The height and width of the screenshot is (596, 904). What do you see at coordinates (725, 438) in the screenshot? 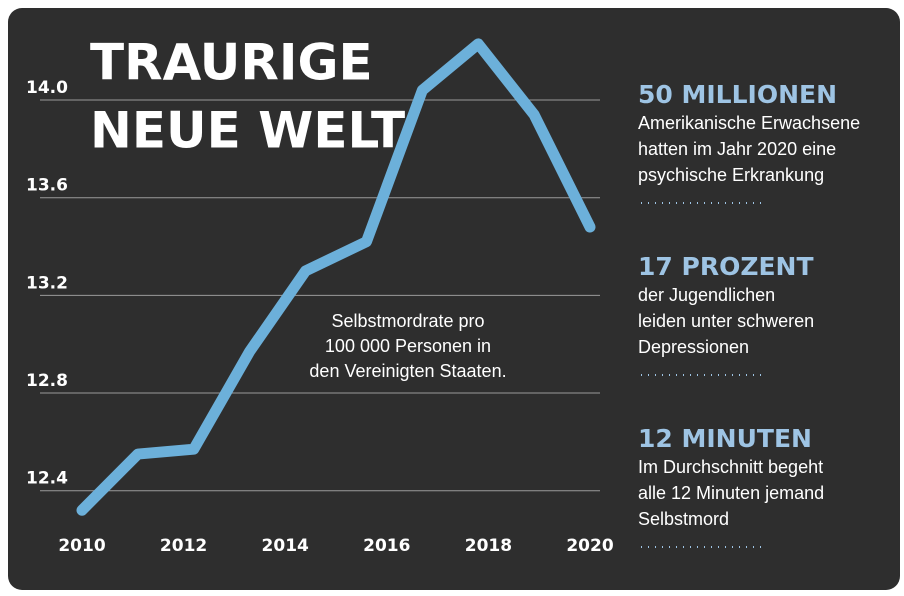
I see `stat-heading: 12 MINUTEN` at bounding box center [725, 438].